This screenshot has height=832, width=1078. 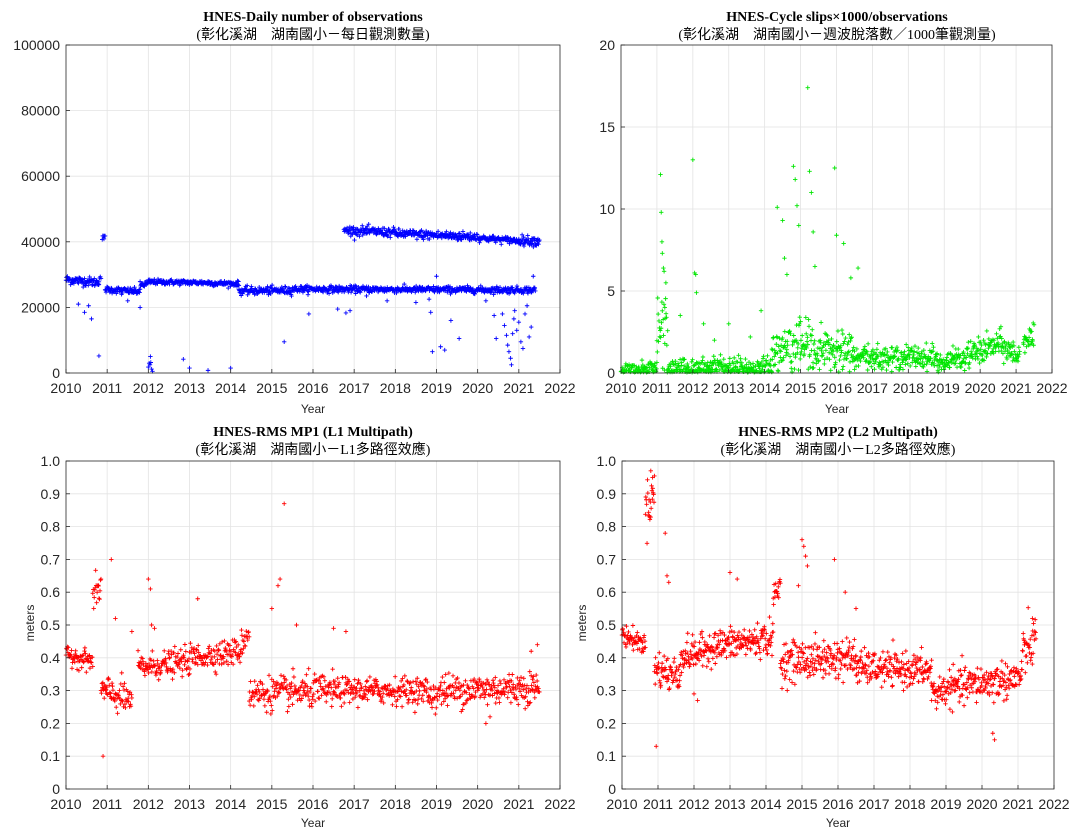 What do you see at coordinates (40, 111) in the screenshot?
I see `y-tick-label: 80000` at bounding box center [40, 111].